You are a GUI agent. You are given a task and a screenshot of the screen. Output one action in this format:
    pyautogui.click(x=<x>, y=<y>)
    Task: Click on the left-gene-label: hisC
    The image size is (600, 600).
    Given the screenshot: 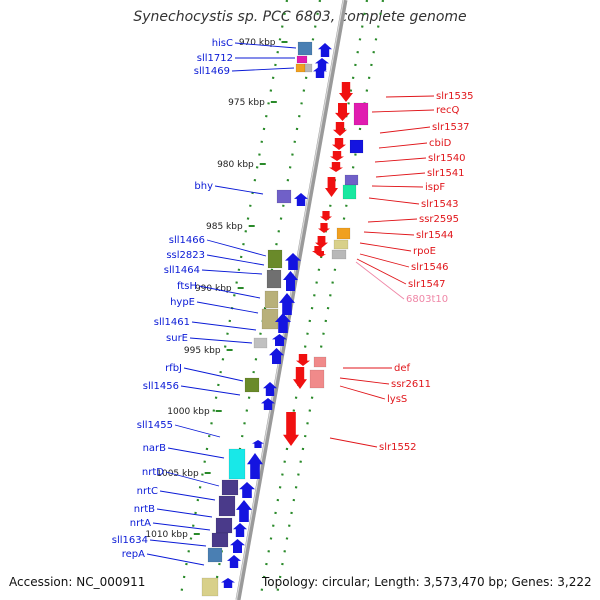 What is the action you would take?
    pyautogui.click(x=222, y=43)
    